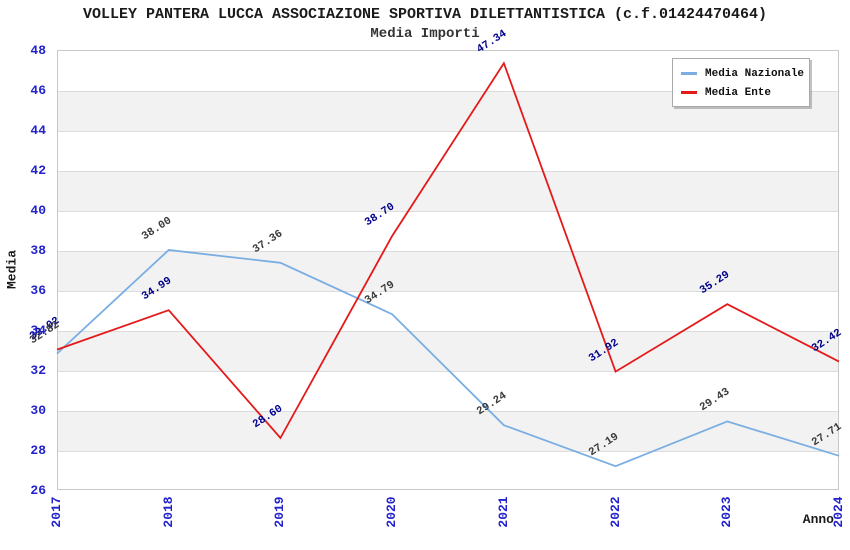 The image size is (850, 550). I want to click on legend-label: Media Ente, so click(738, 92).